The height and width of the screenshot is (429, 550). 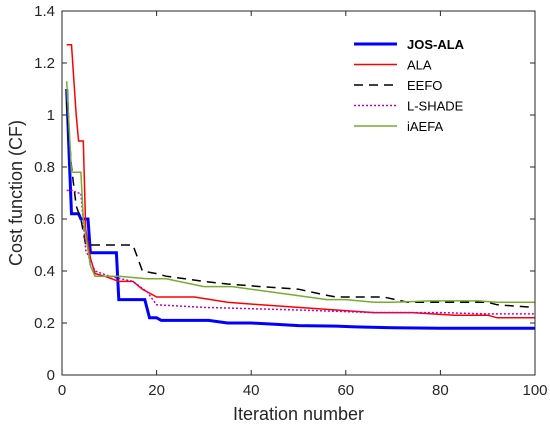 I want to click on y-tick-label: 1.2, so click(x=44, y=63).